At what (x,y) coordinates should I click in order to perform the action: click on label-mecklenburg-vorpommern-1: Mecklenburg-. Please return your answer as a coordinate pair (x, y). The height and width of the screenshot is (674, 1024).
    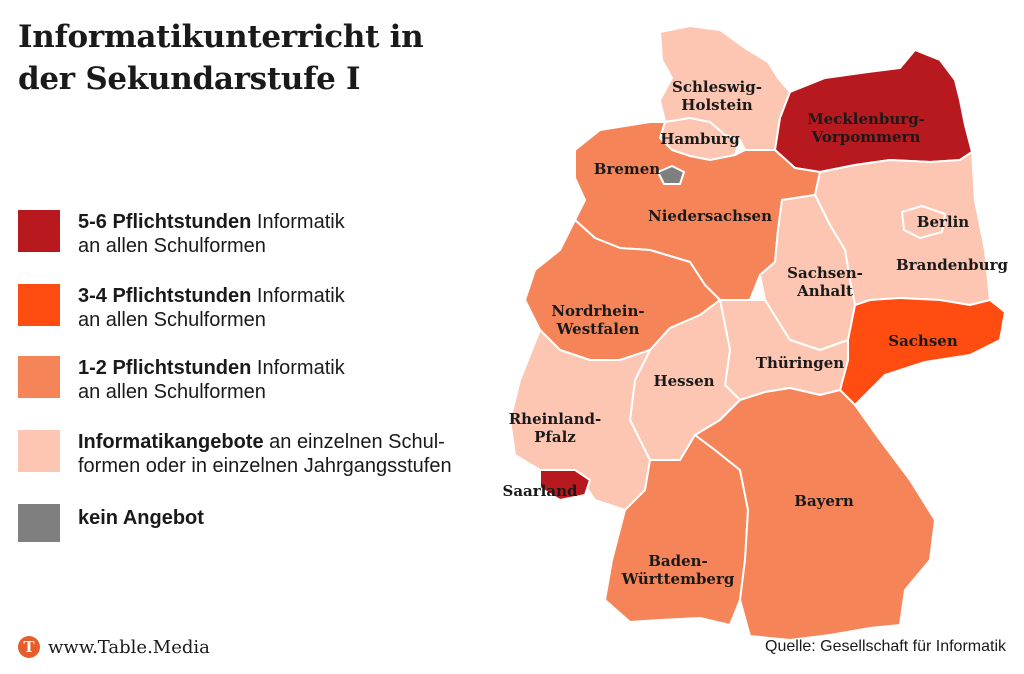
    Looking at the image, I should click on (866, 119).